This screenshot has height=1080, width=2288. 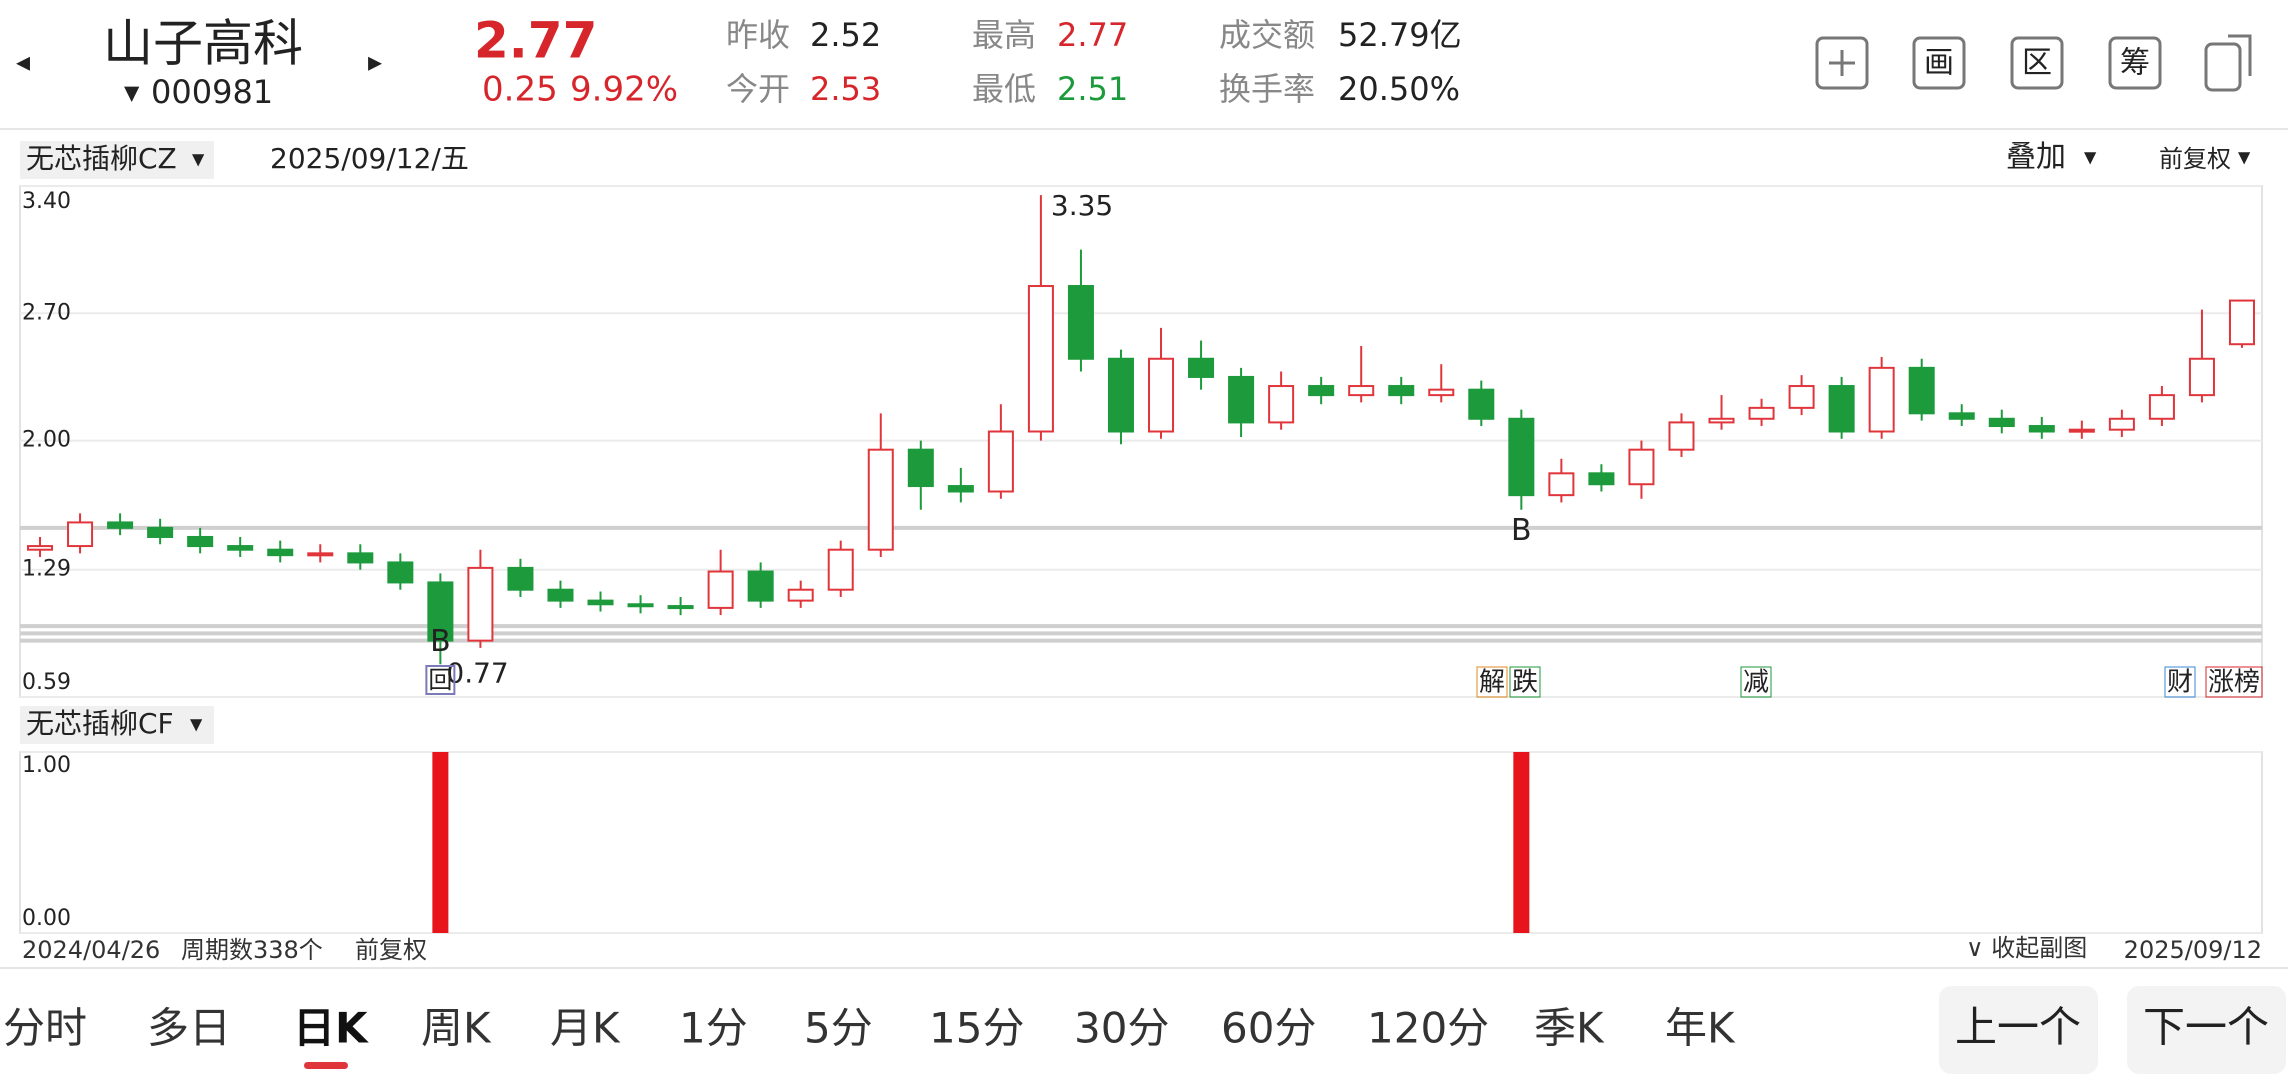 What do you see at coordinates (1428, 1028) in the screenshot?
I see `period-tab: 120分` at bounding box center [1428, 1028].